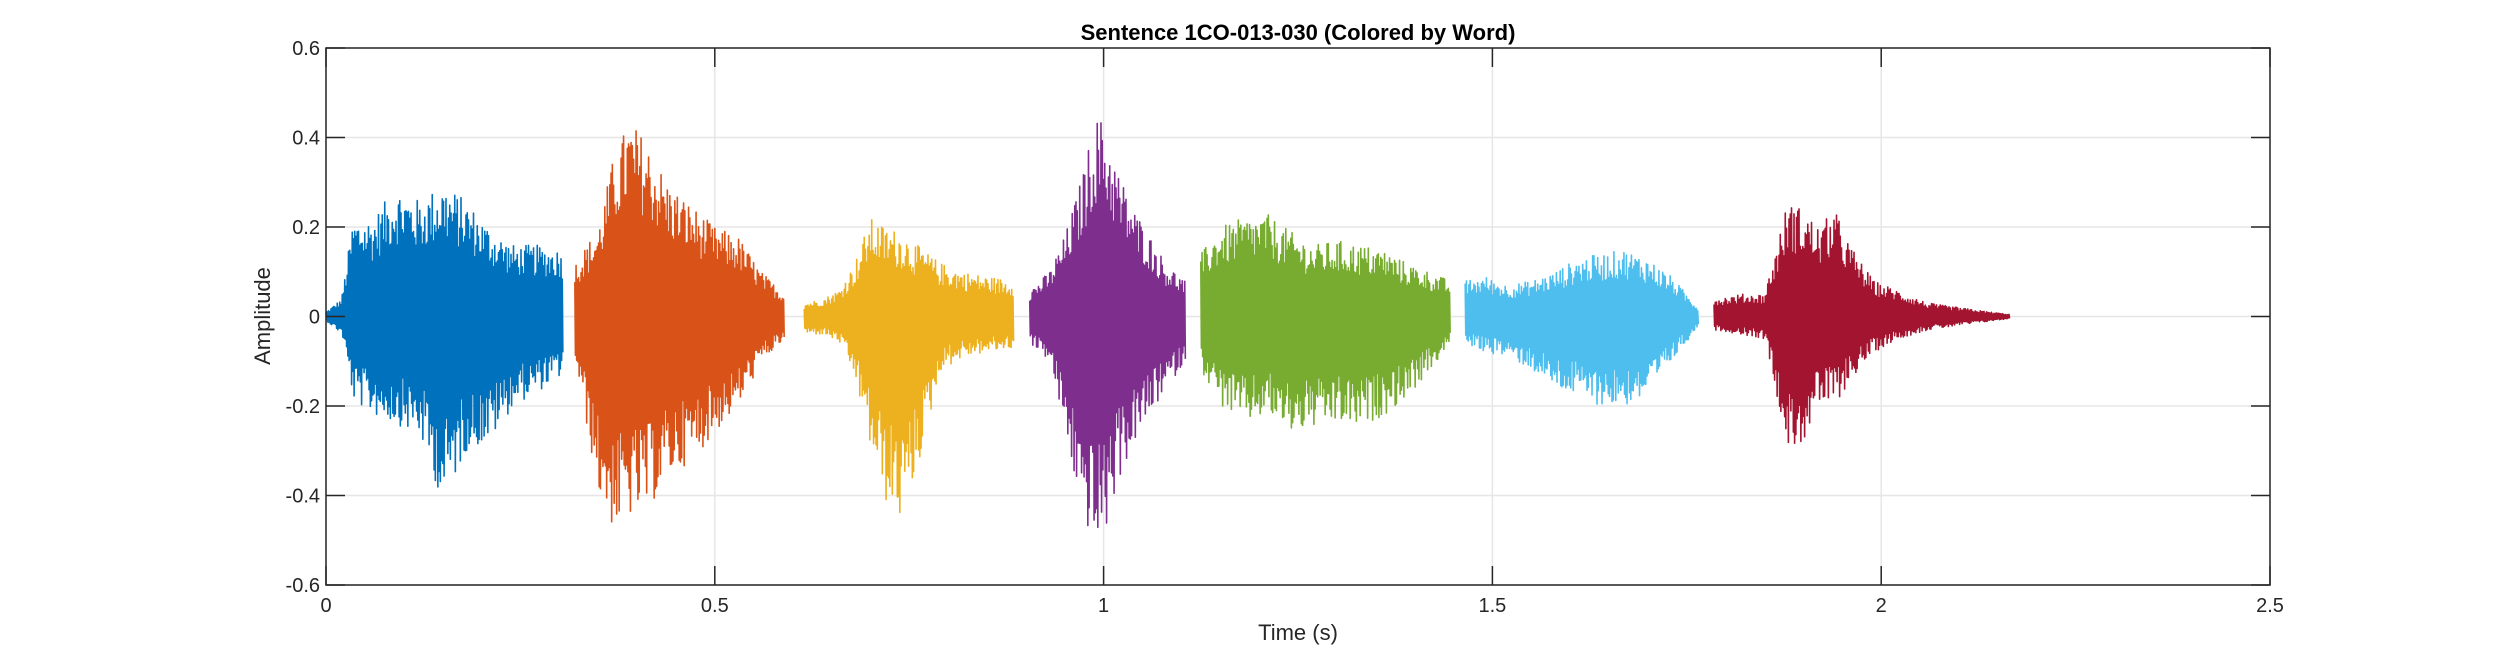 The image size is (2500, 657). I want to click on chart-title: Sentence 1CO-013-030 (Colored by Word), so click(1298, 32).